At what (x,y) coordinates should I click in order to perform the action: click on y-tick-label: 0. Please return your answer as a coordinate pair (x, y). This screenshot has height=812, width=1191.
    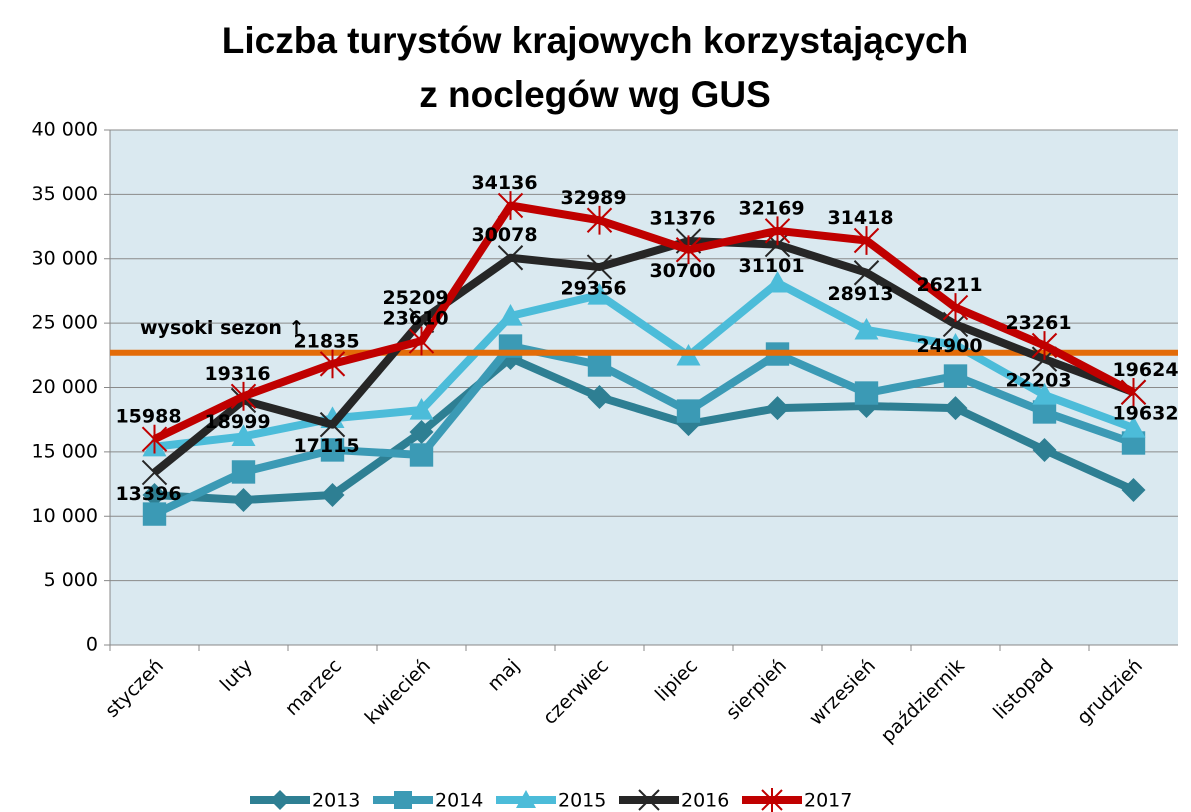
    Looking at the image, I should click on (92, 645).